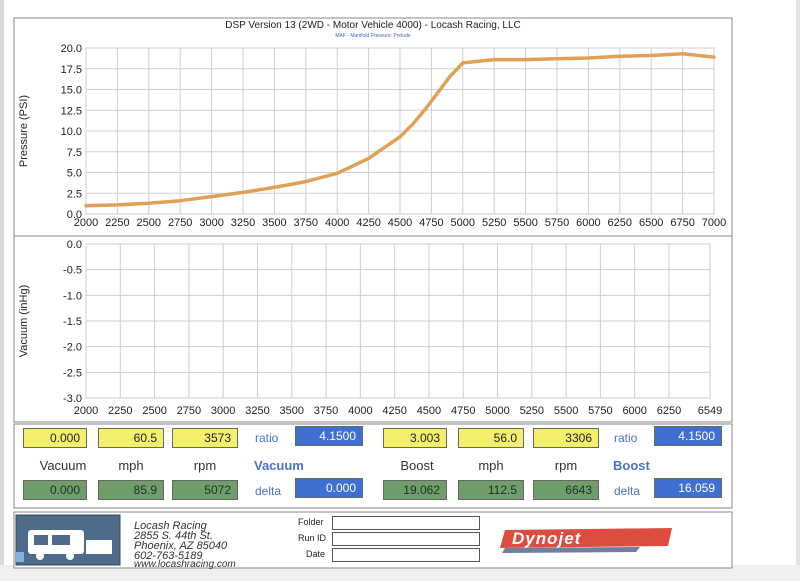 This screenshot has height=581, width=800. Describe the element at coordinates (71, 132) in the screenshot. I see `y-tick-label: 10.0` at that location.